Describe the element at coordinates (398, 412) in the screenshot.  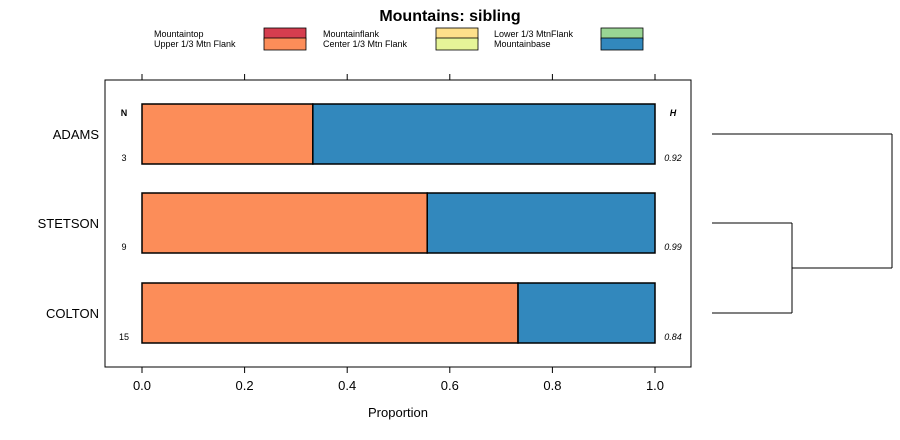
I see `x-axis-label: Proportion` at that location.